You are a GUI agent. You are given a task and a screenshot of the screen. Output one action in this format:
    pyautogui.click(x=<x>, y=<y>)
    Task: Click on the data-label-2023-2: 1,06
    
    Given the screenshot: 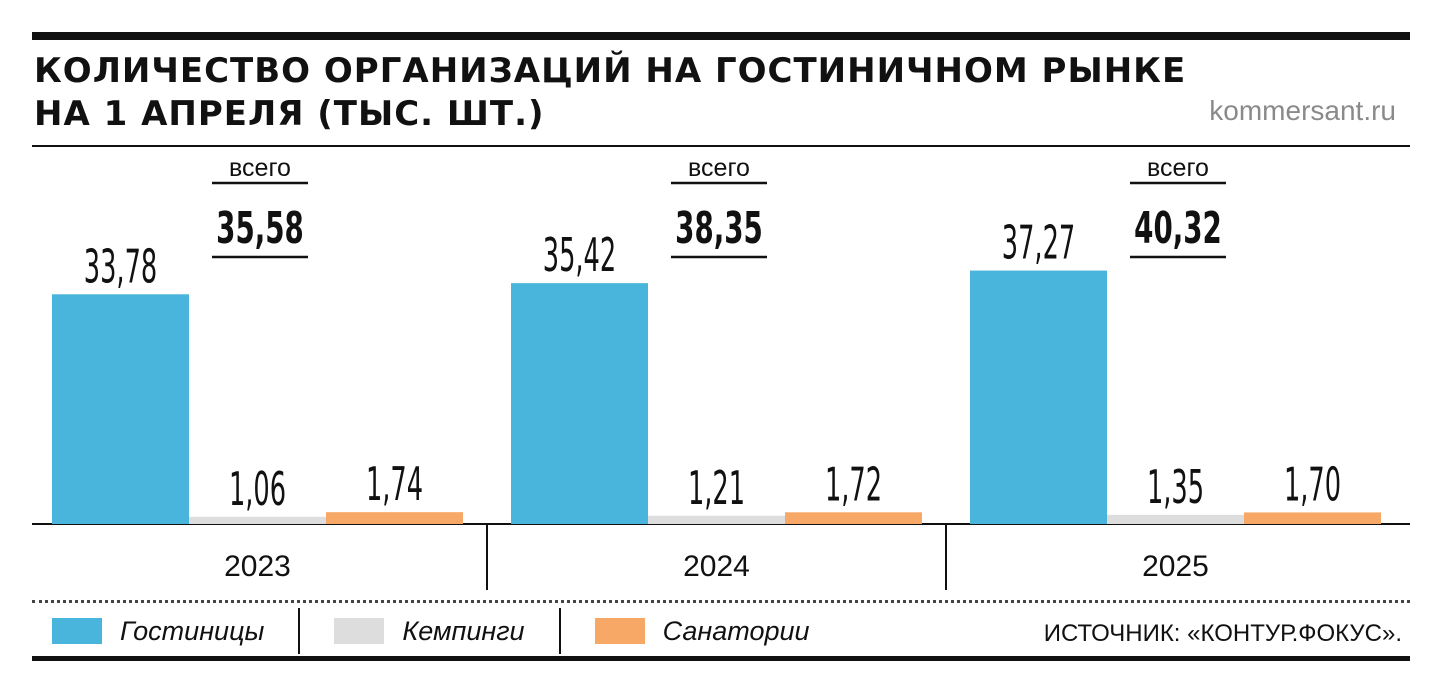 What is the action you would take?
    pyautogui.click(x=257, y=490)
    